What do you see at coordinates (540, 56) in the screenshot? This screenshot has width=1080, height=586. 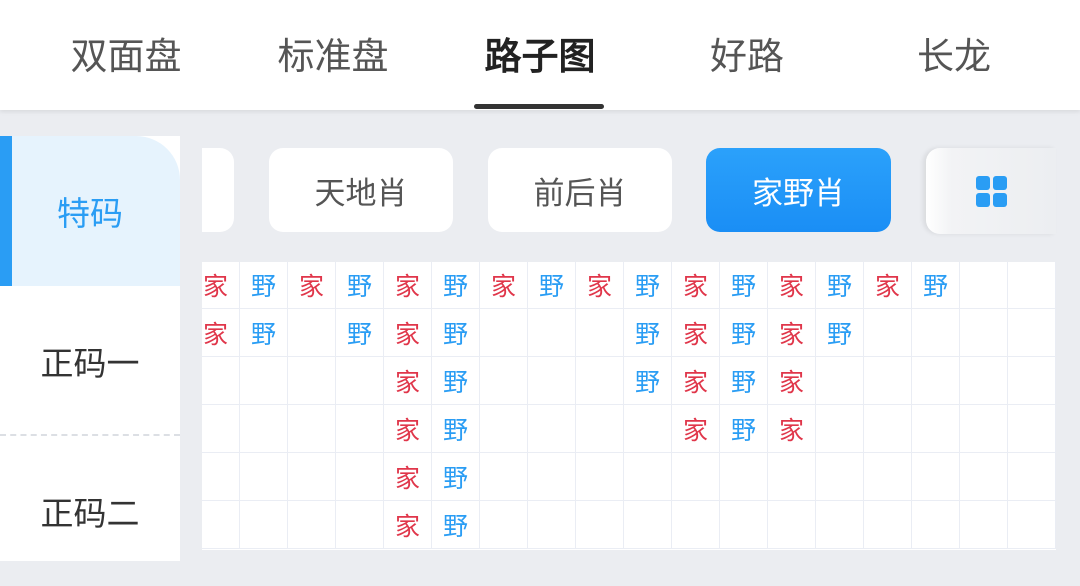 I see `tab-road-chart: 路子图` at bounding box center [540, 56].